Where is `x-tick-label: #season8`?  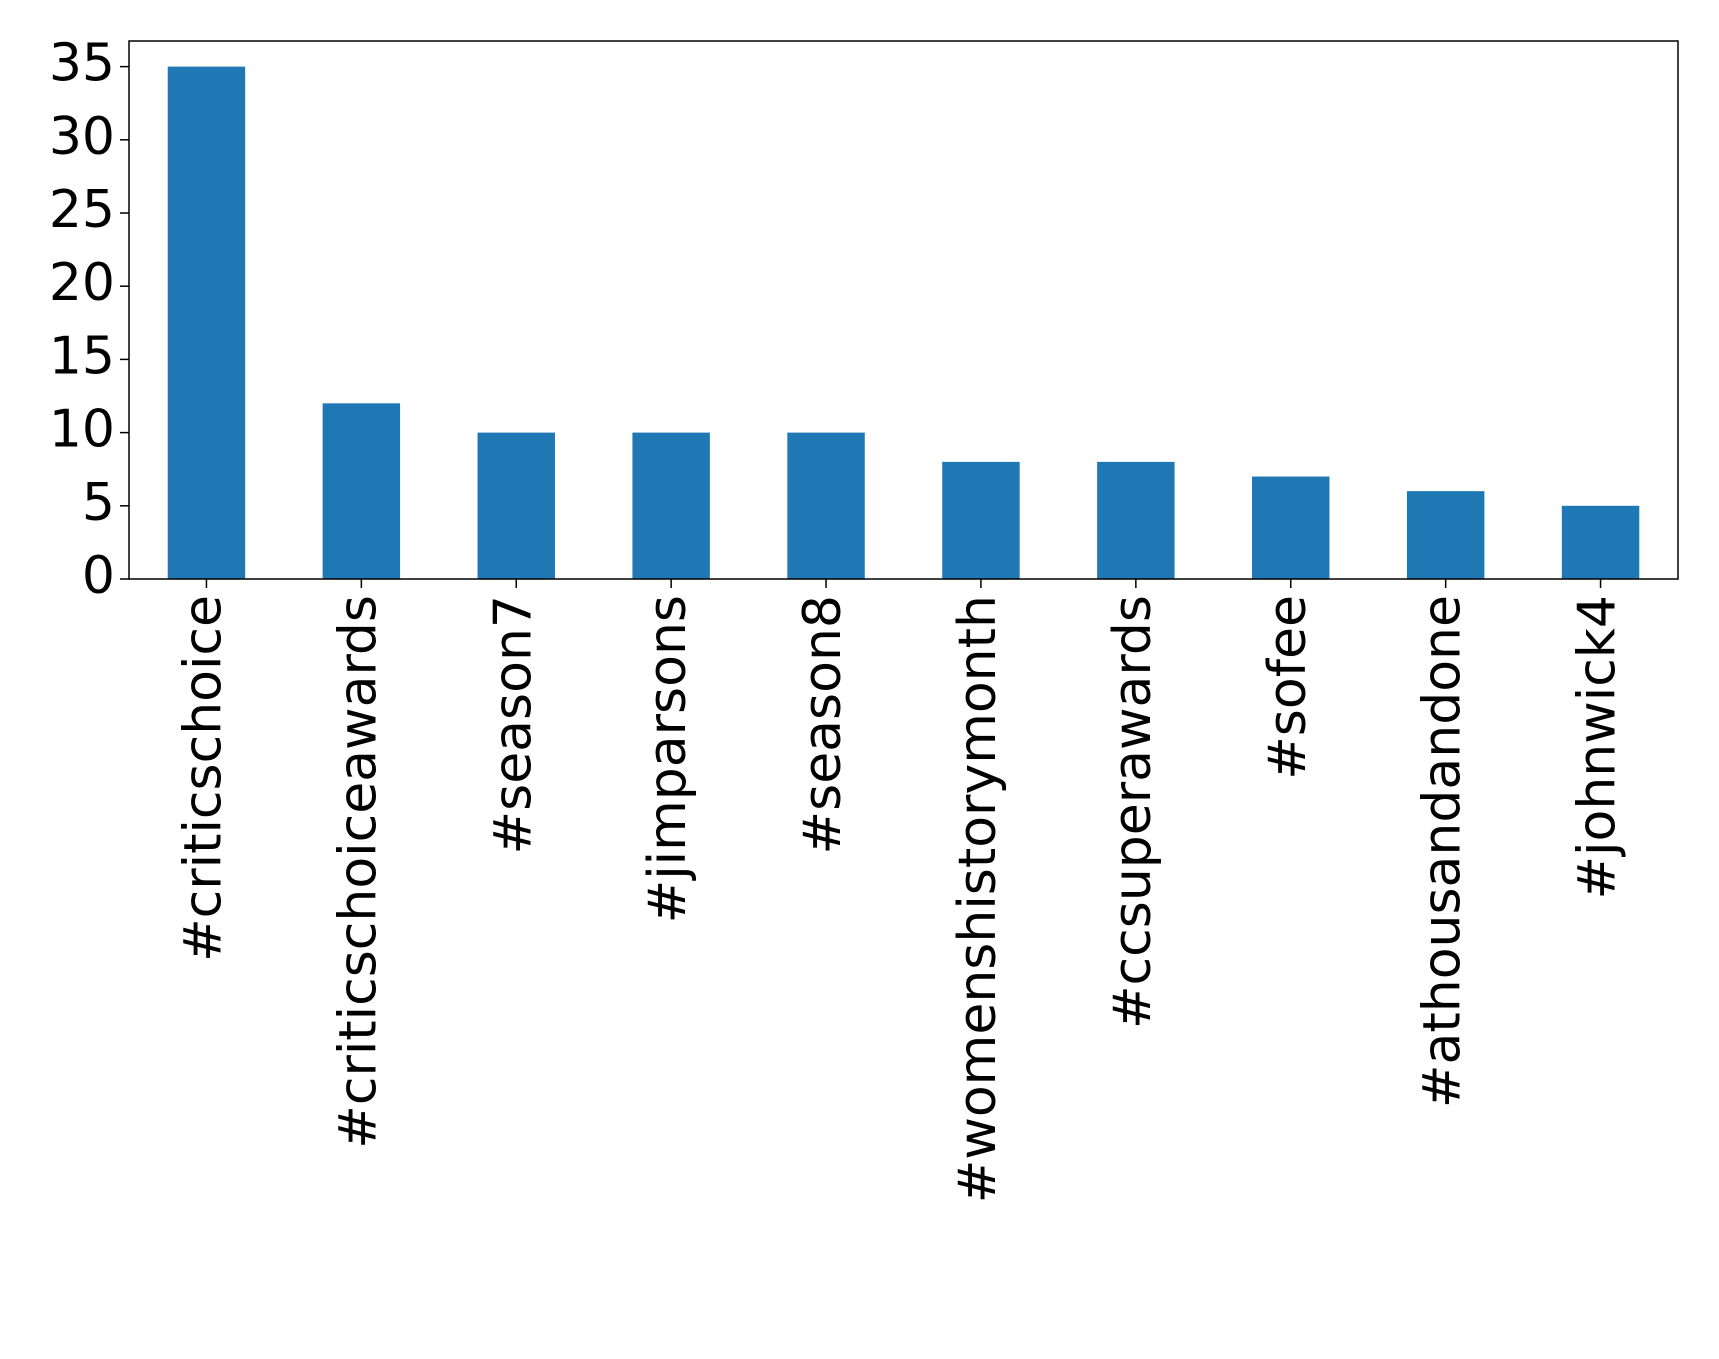
x-tick-label: #season8 is located at coordinates (823, 724).